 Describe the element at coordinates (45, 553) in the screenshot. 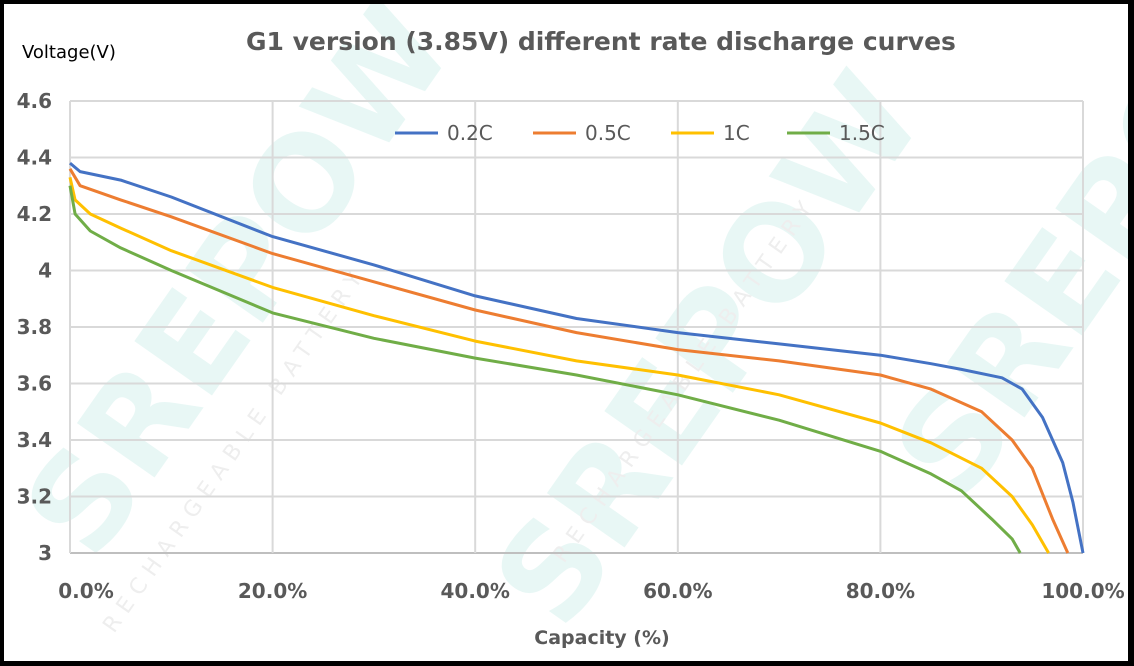

I see `y-tick-label: 3` at that location.